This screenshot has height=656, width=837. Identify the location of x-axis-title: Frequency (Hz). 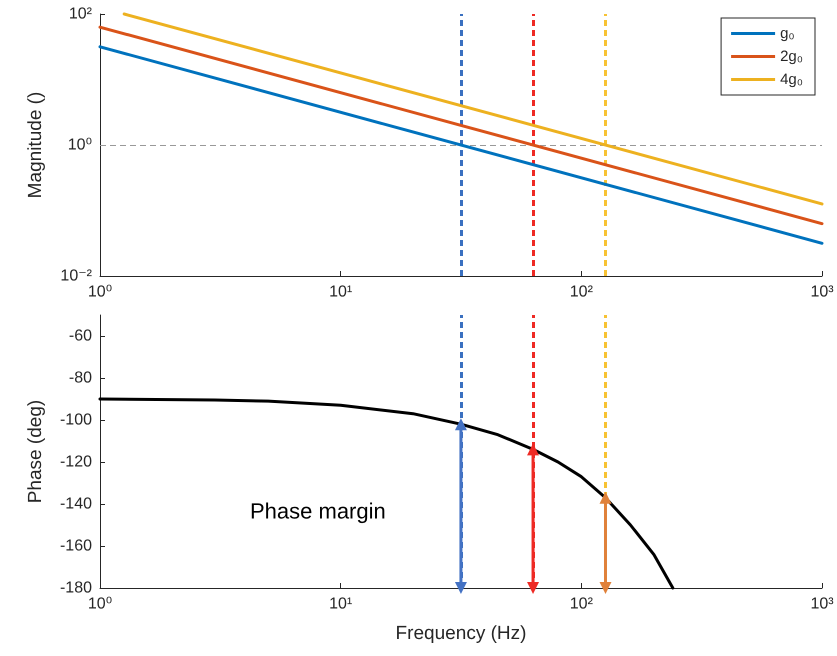
(461, 633).